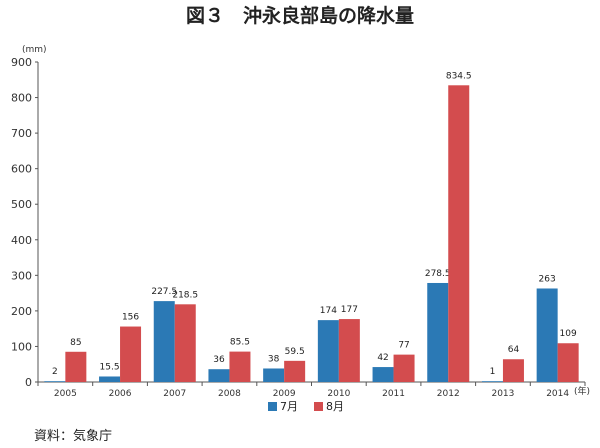  What do you see at coordinates (21, 275) in the screenshot?
I see `y-tick-label: 300` at bounding box center [21, 275].